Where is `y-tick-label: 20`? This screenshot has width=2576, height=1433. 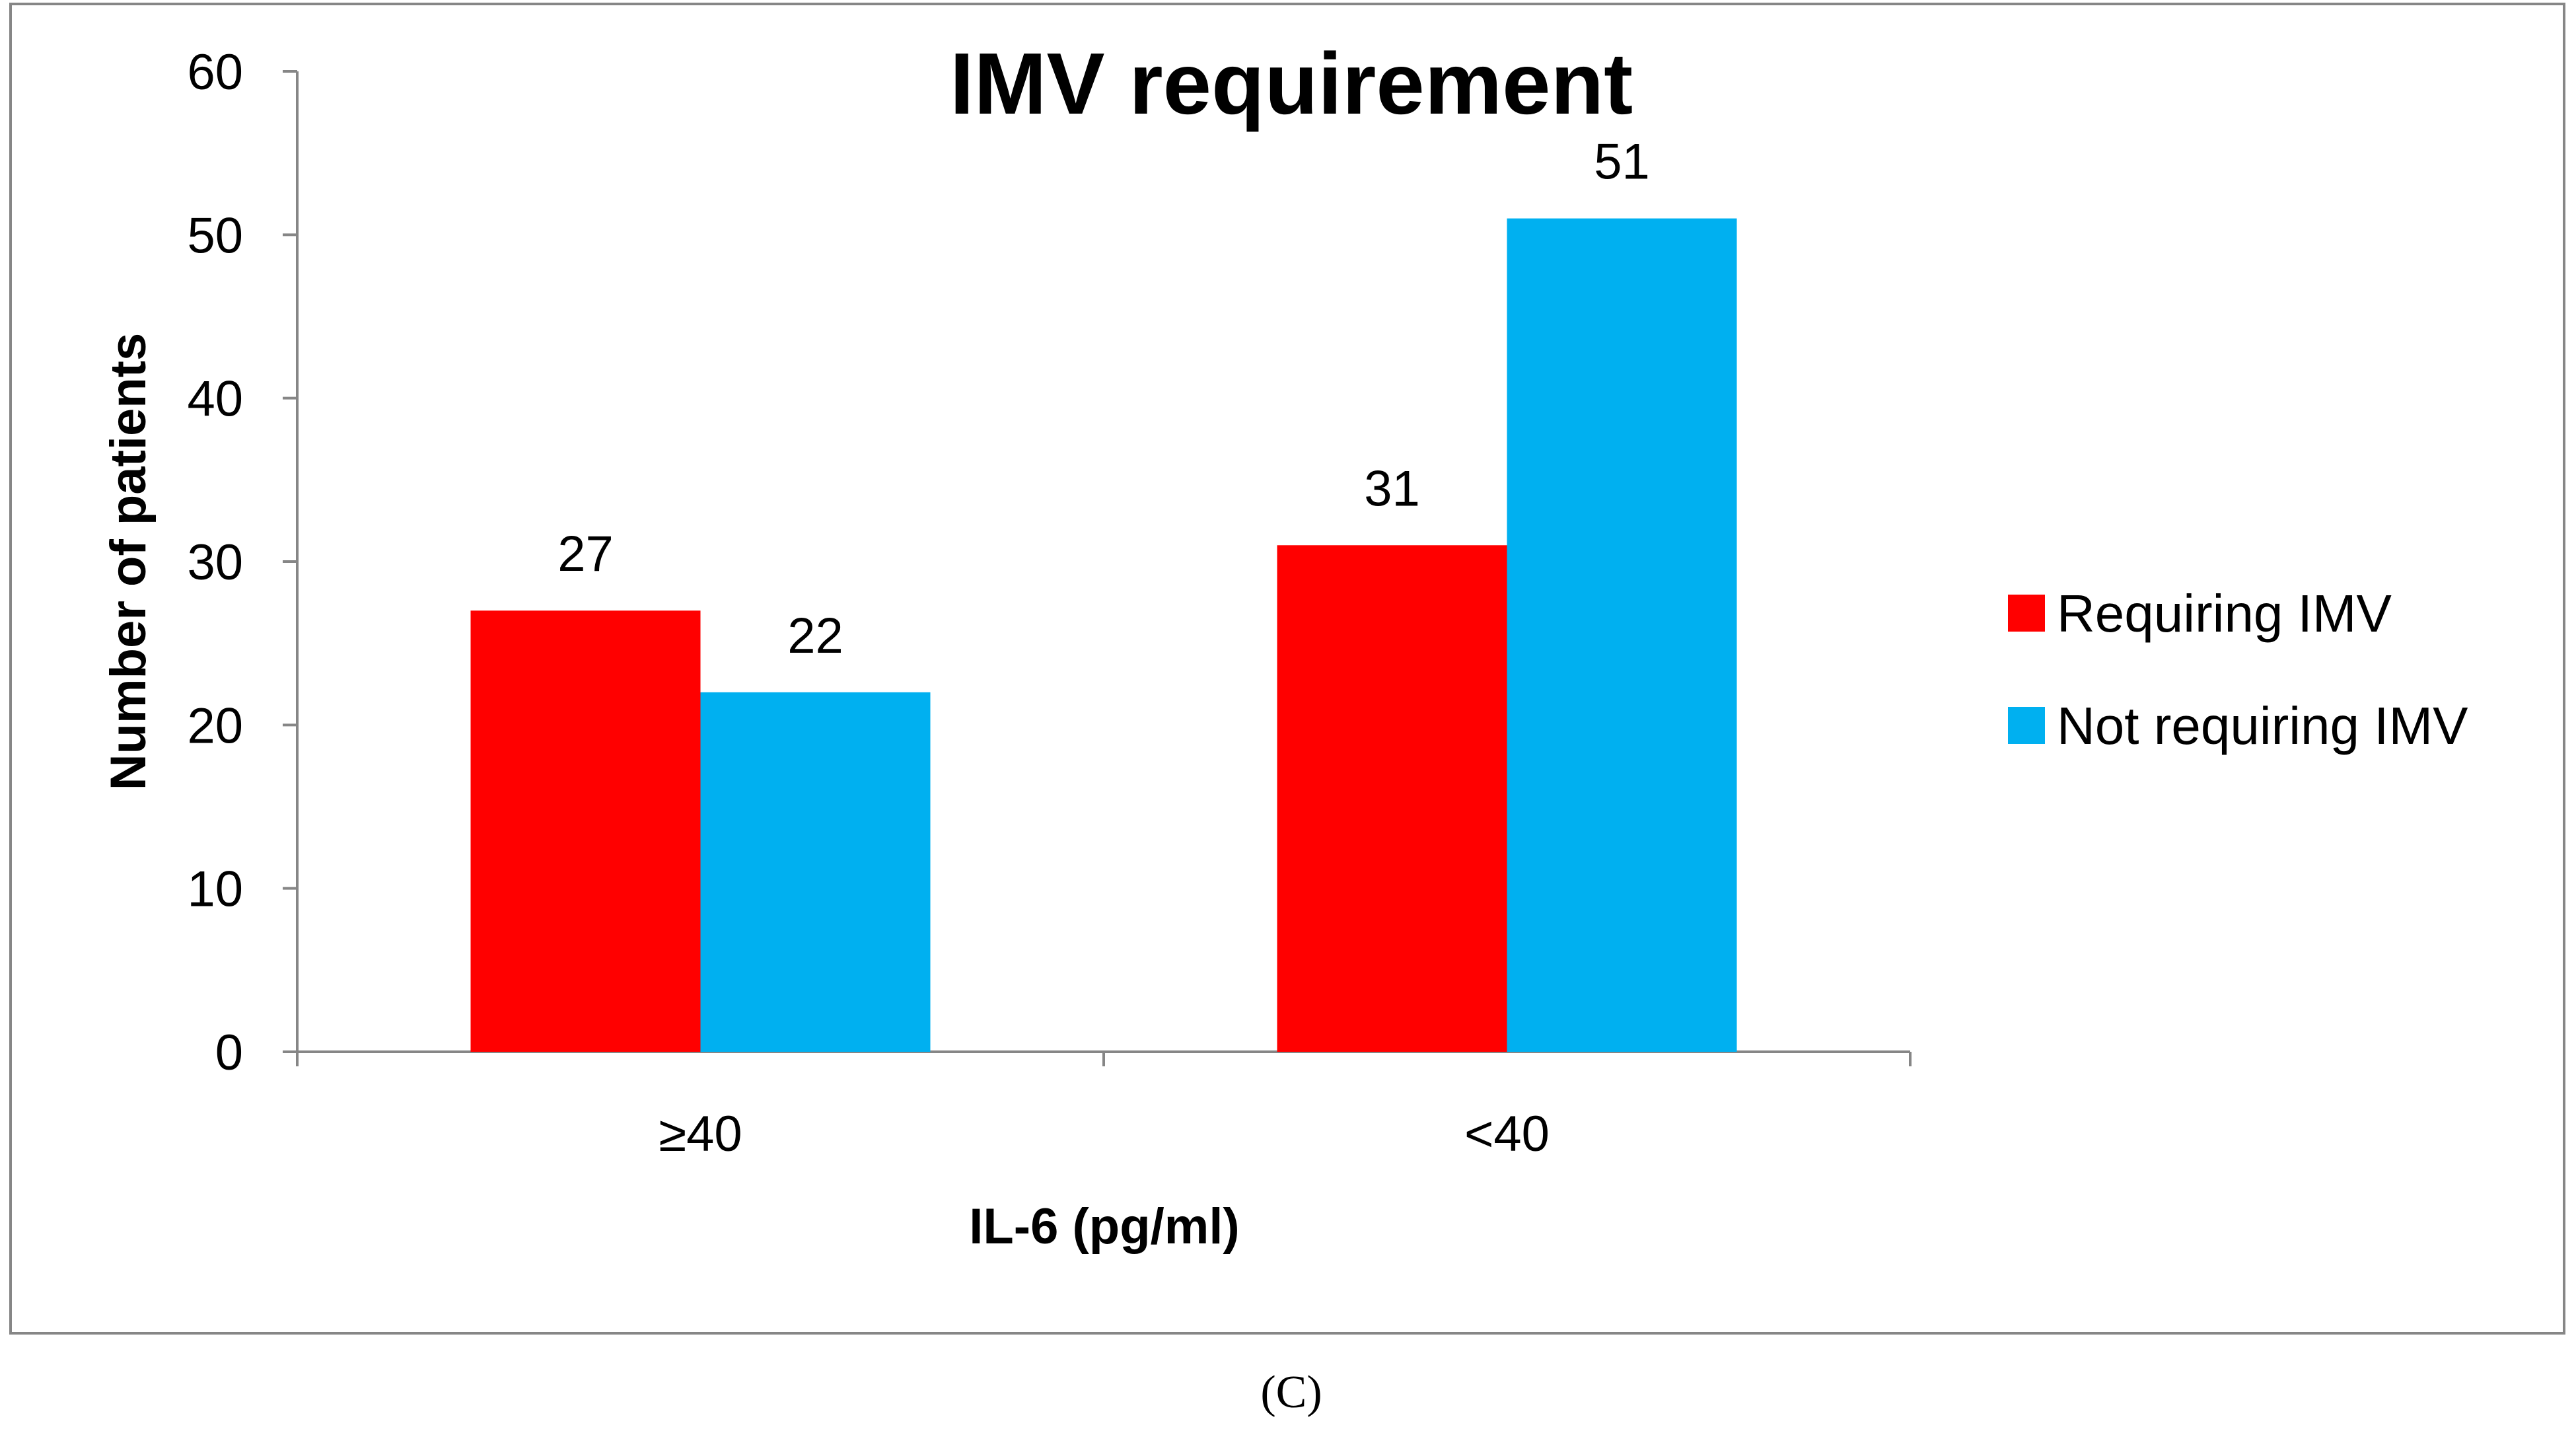 y-tick-label: 20 is located at coordinates (215, 726).